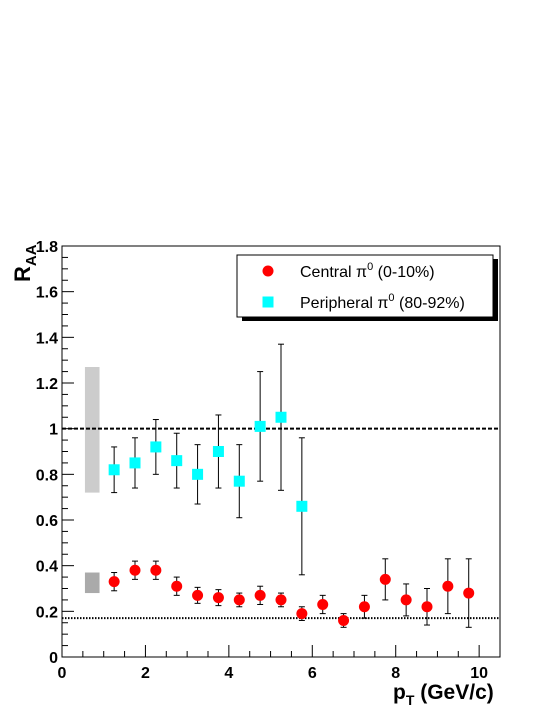 The image size is (545, 705). I want to click on x-tick-label: 4, so click(228, 673).